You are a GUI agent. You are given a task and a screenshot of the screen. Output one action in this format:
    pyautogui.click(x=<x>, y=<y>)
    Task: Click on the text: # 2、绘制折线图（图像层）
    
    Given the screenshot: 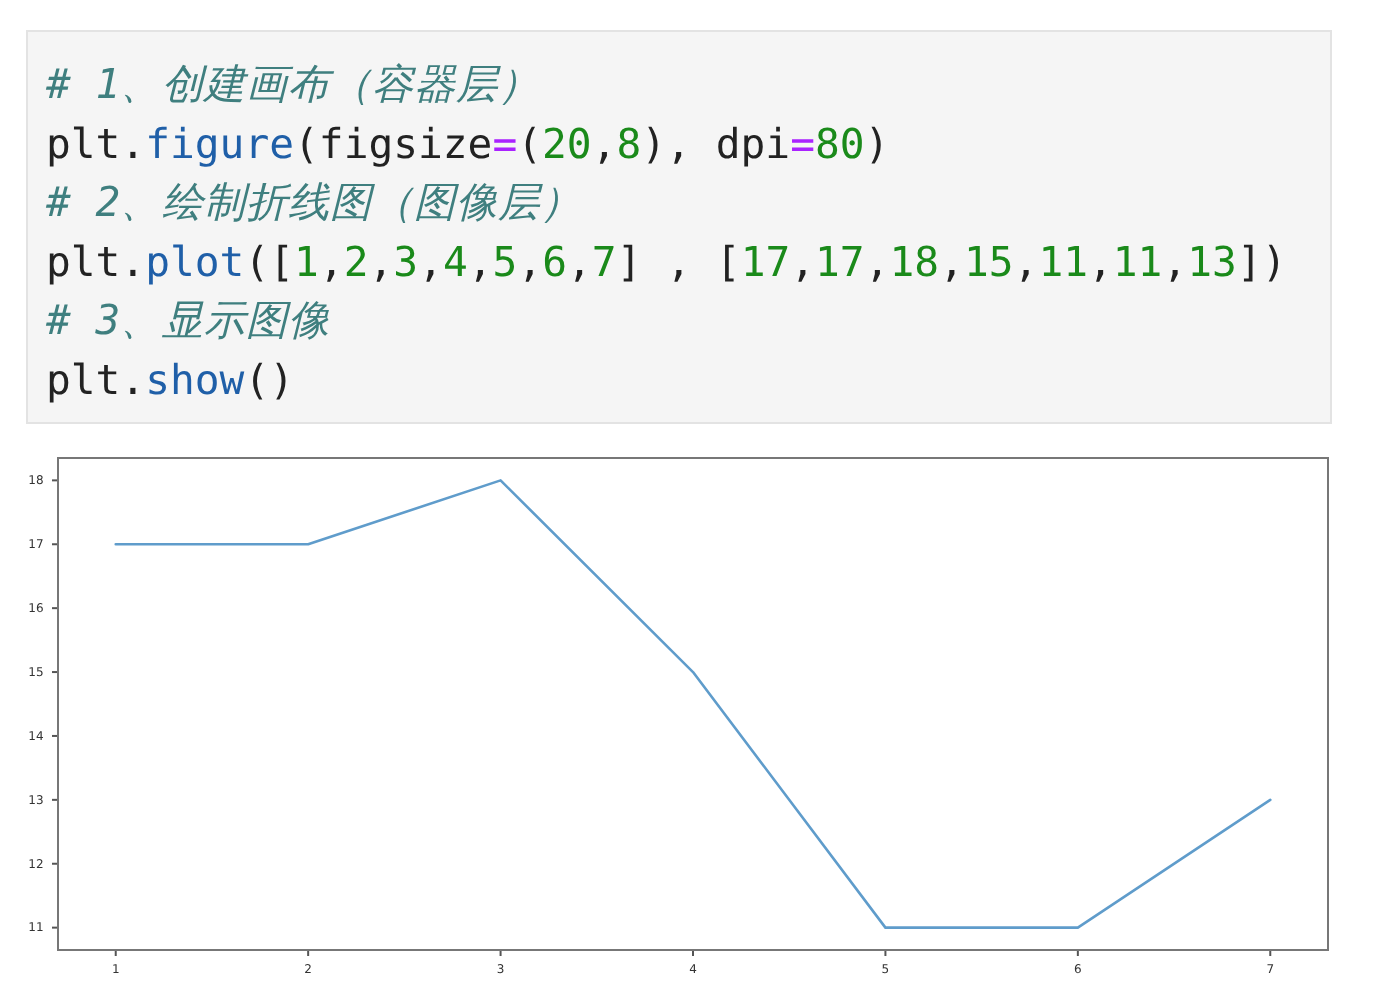 What is the action you would take?
    pyautogui.click(x=314, y=202)
    